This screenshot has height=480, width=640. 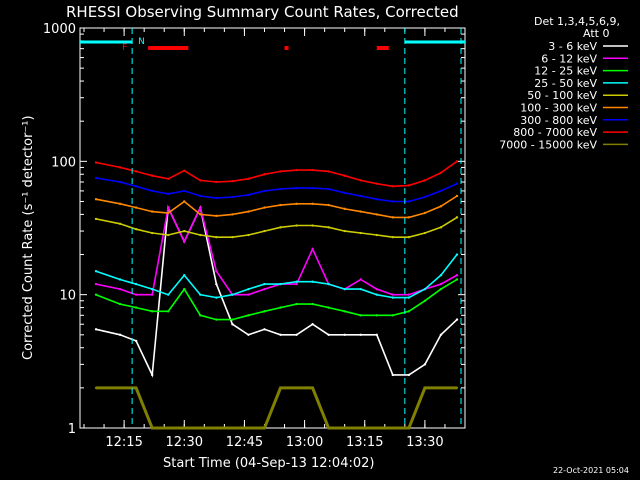 What do you see at coordinates (424, 442) in the screenshot?
I see `x-tick-label: 13:30` at bounding box center [424, 442].